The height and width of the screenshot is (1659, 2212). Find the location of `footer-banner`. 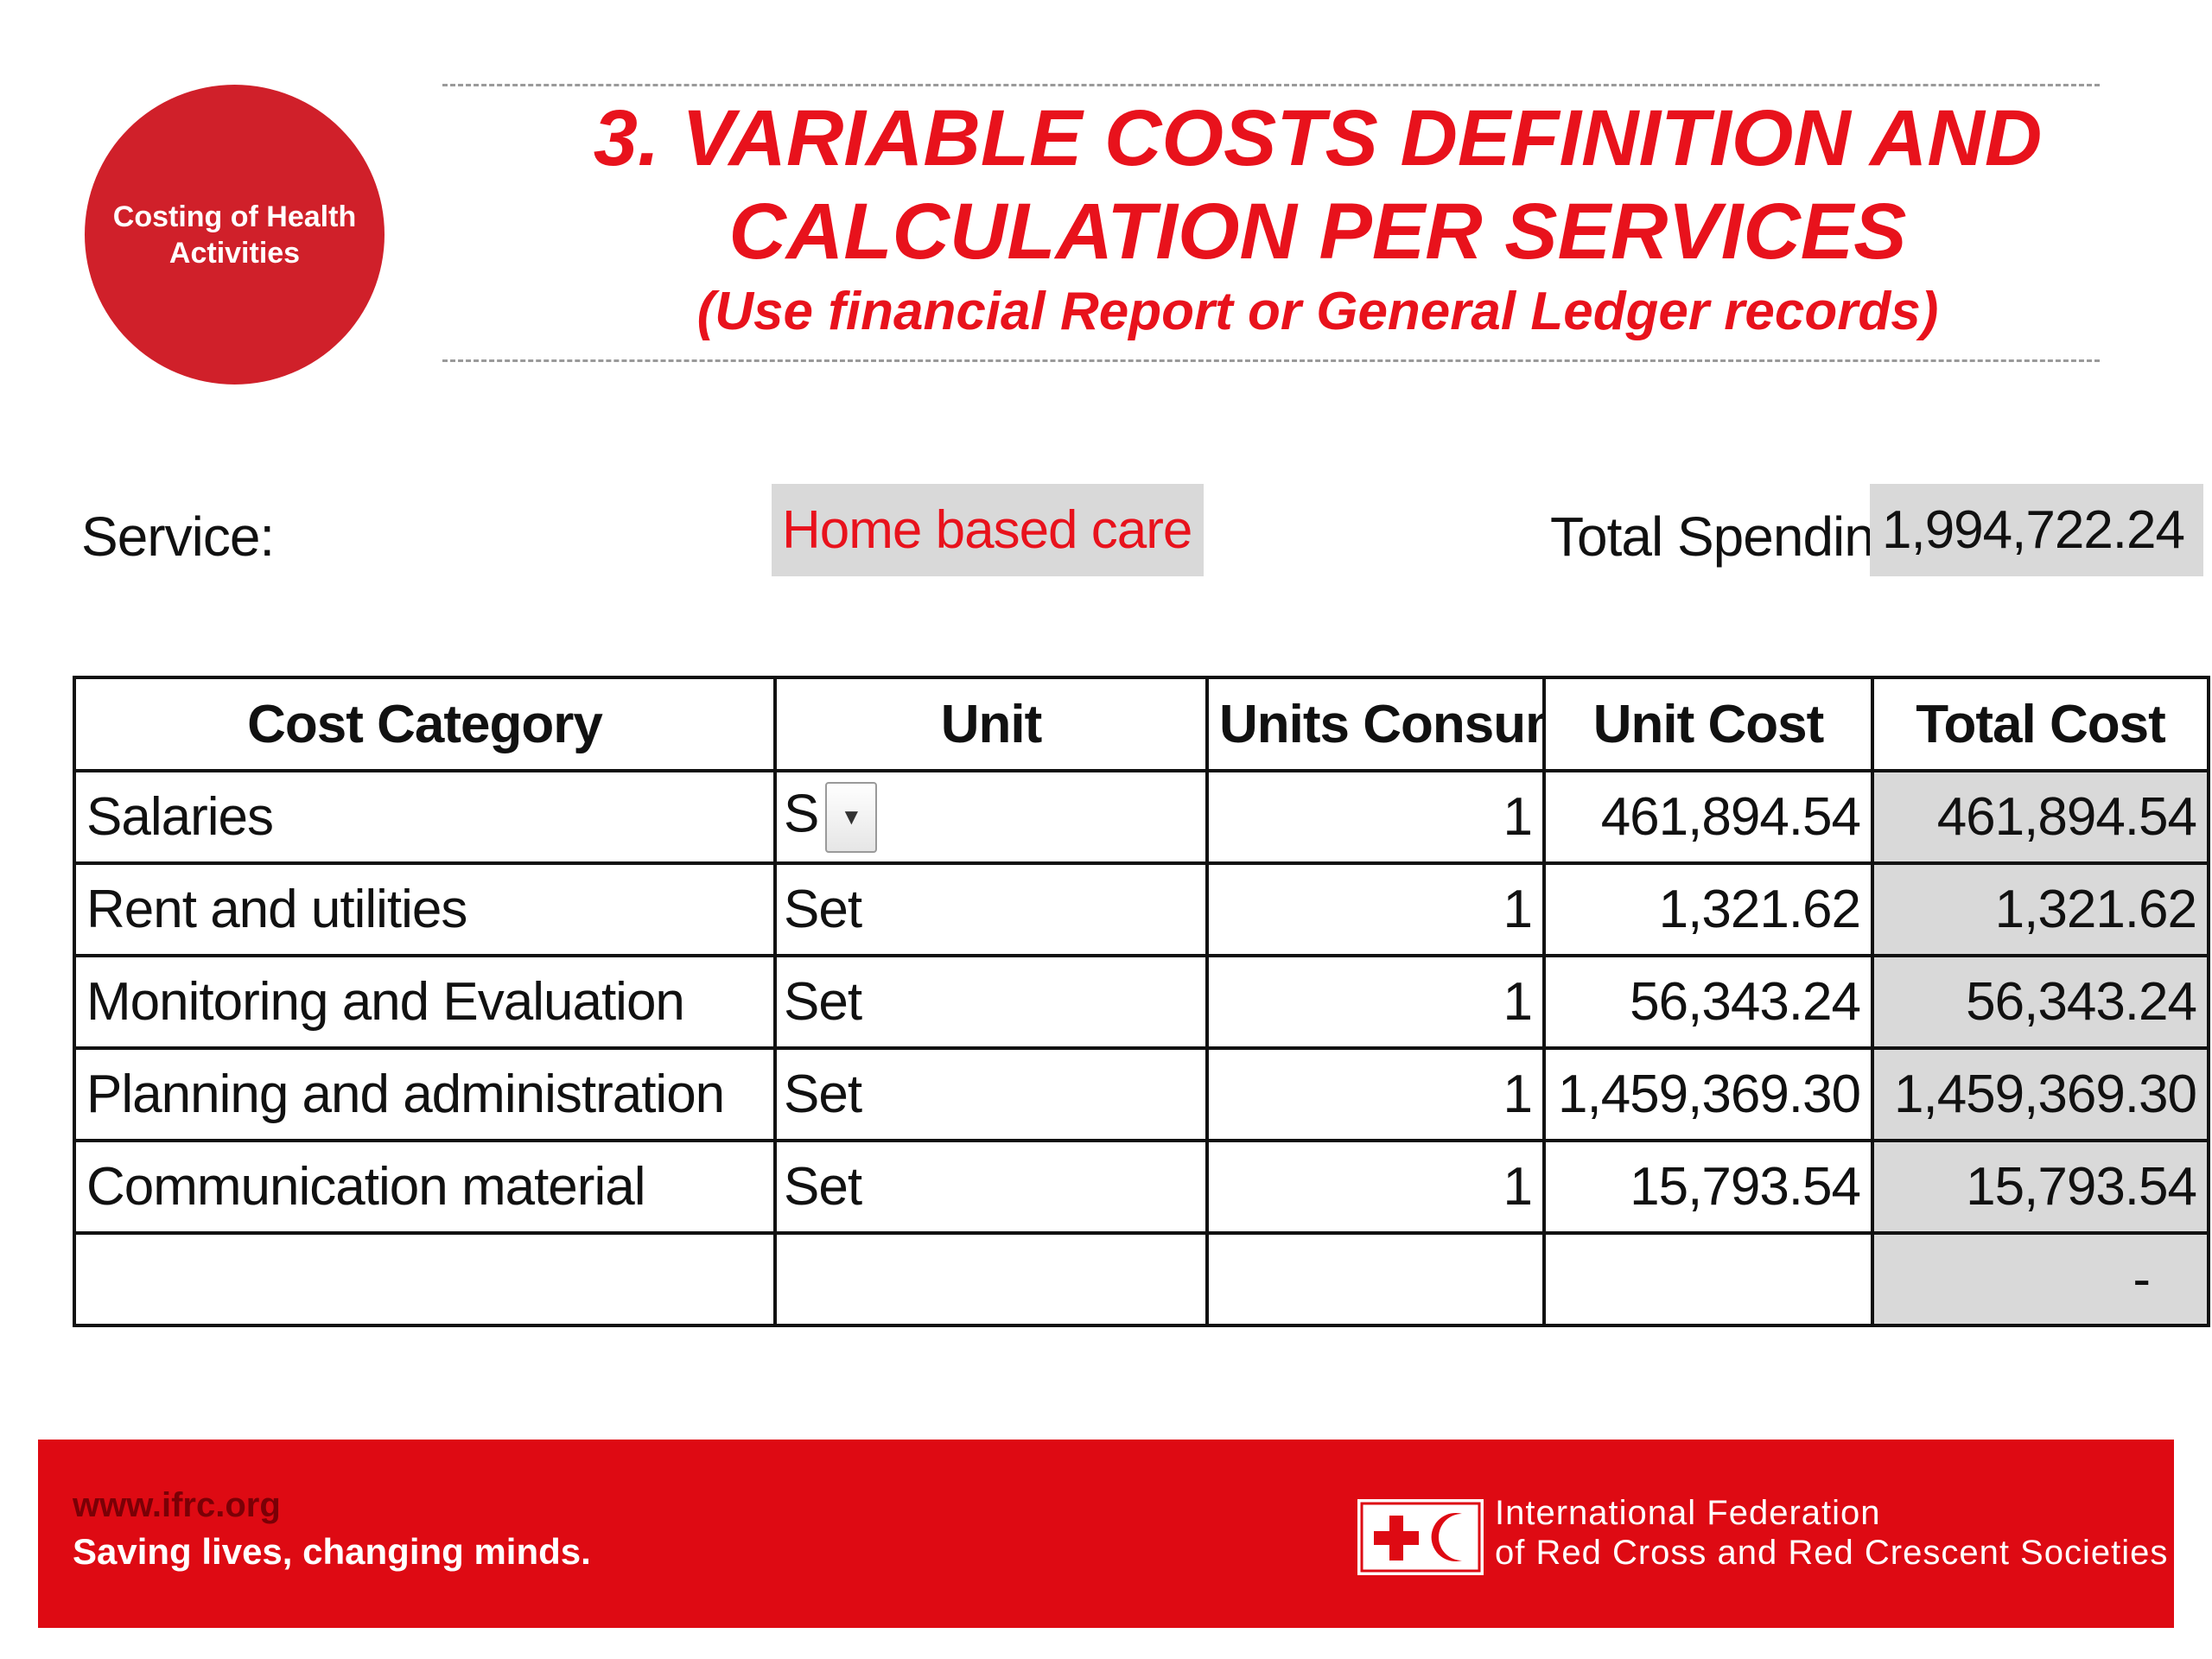

footer-banner is located at coordinates (1106, 1534).